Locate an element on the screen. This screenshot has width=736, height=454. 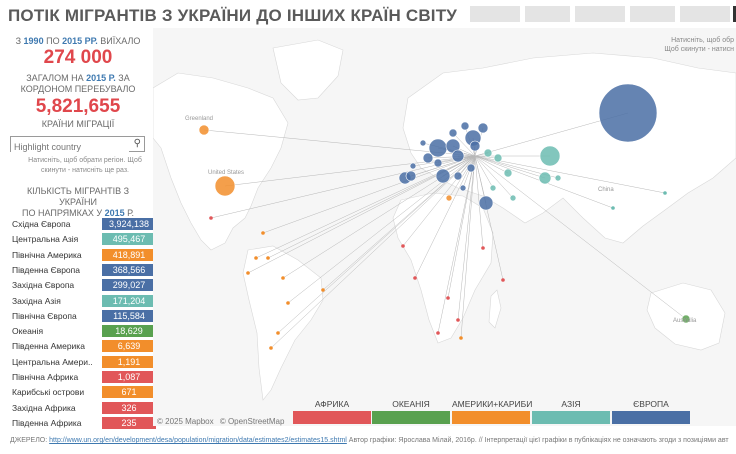
legend-item: ЄВРОПА is located at coordinates (651, 411).